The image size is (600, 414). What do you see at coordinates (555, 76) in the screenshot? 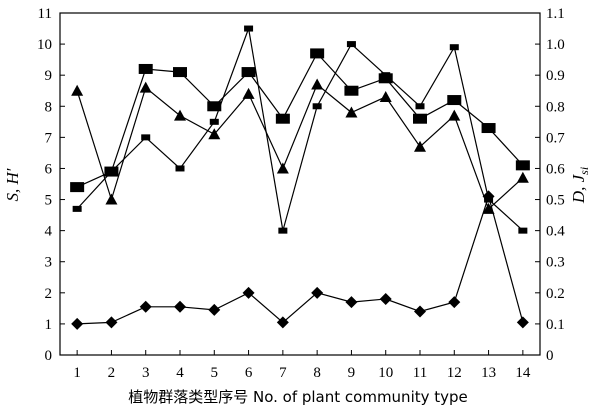
I see `right-y-tick-label: 0.9` at bounding box center [555, 76].